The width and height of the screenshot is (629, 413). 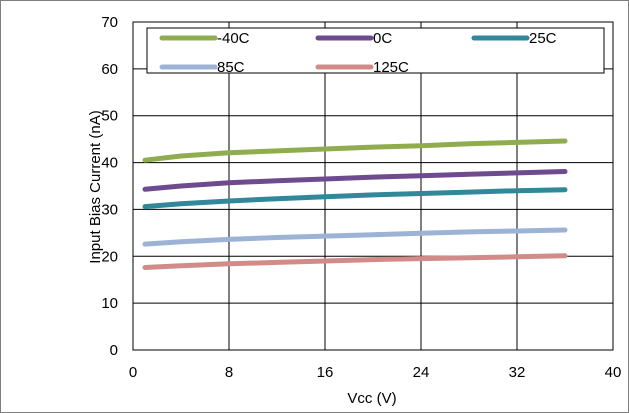 What do you see at coordinates (109, 163) in the screenshot?
I see `y-tick-label: 40` at bounding box center [109, 163].